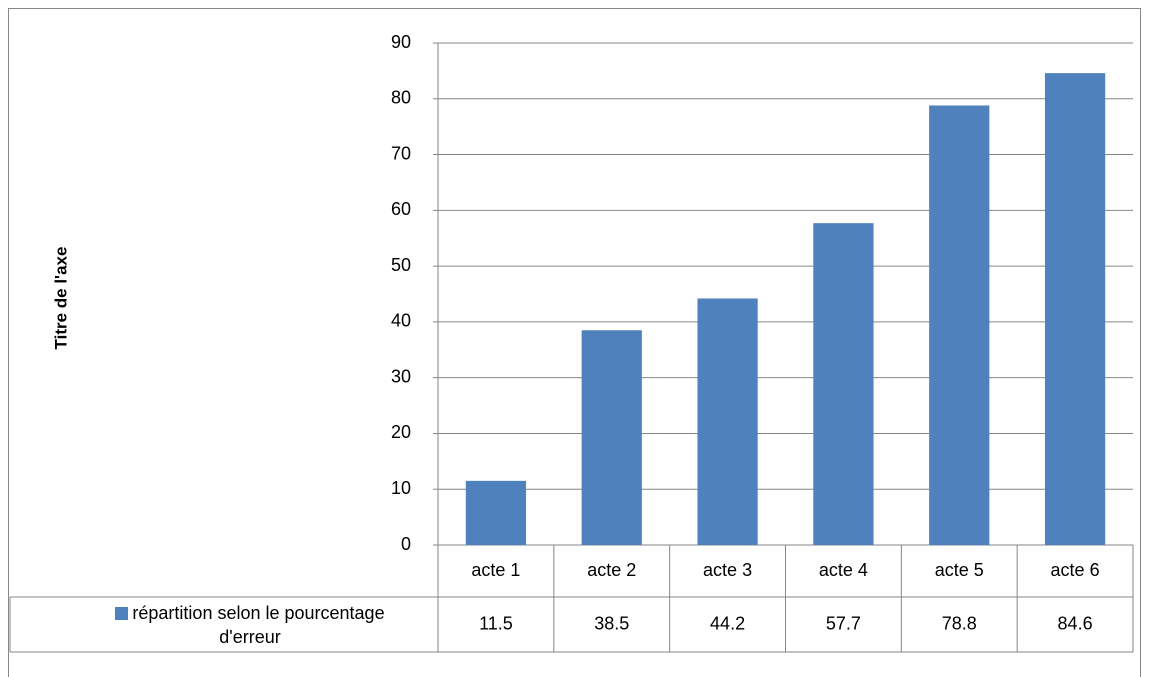 This screenshot has height=677, width=1149. I want to click on table-value: 44.2, so click(727, 623).